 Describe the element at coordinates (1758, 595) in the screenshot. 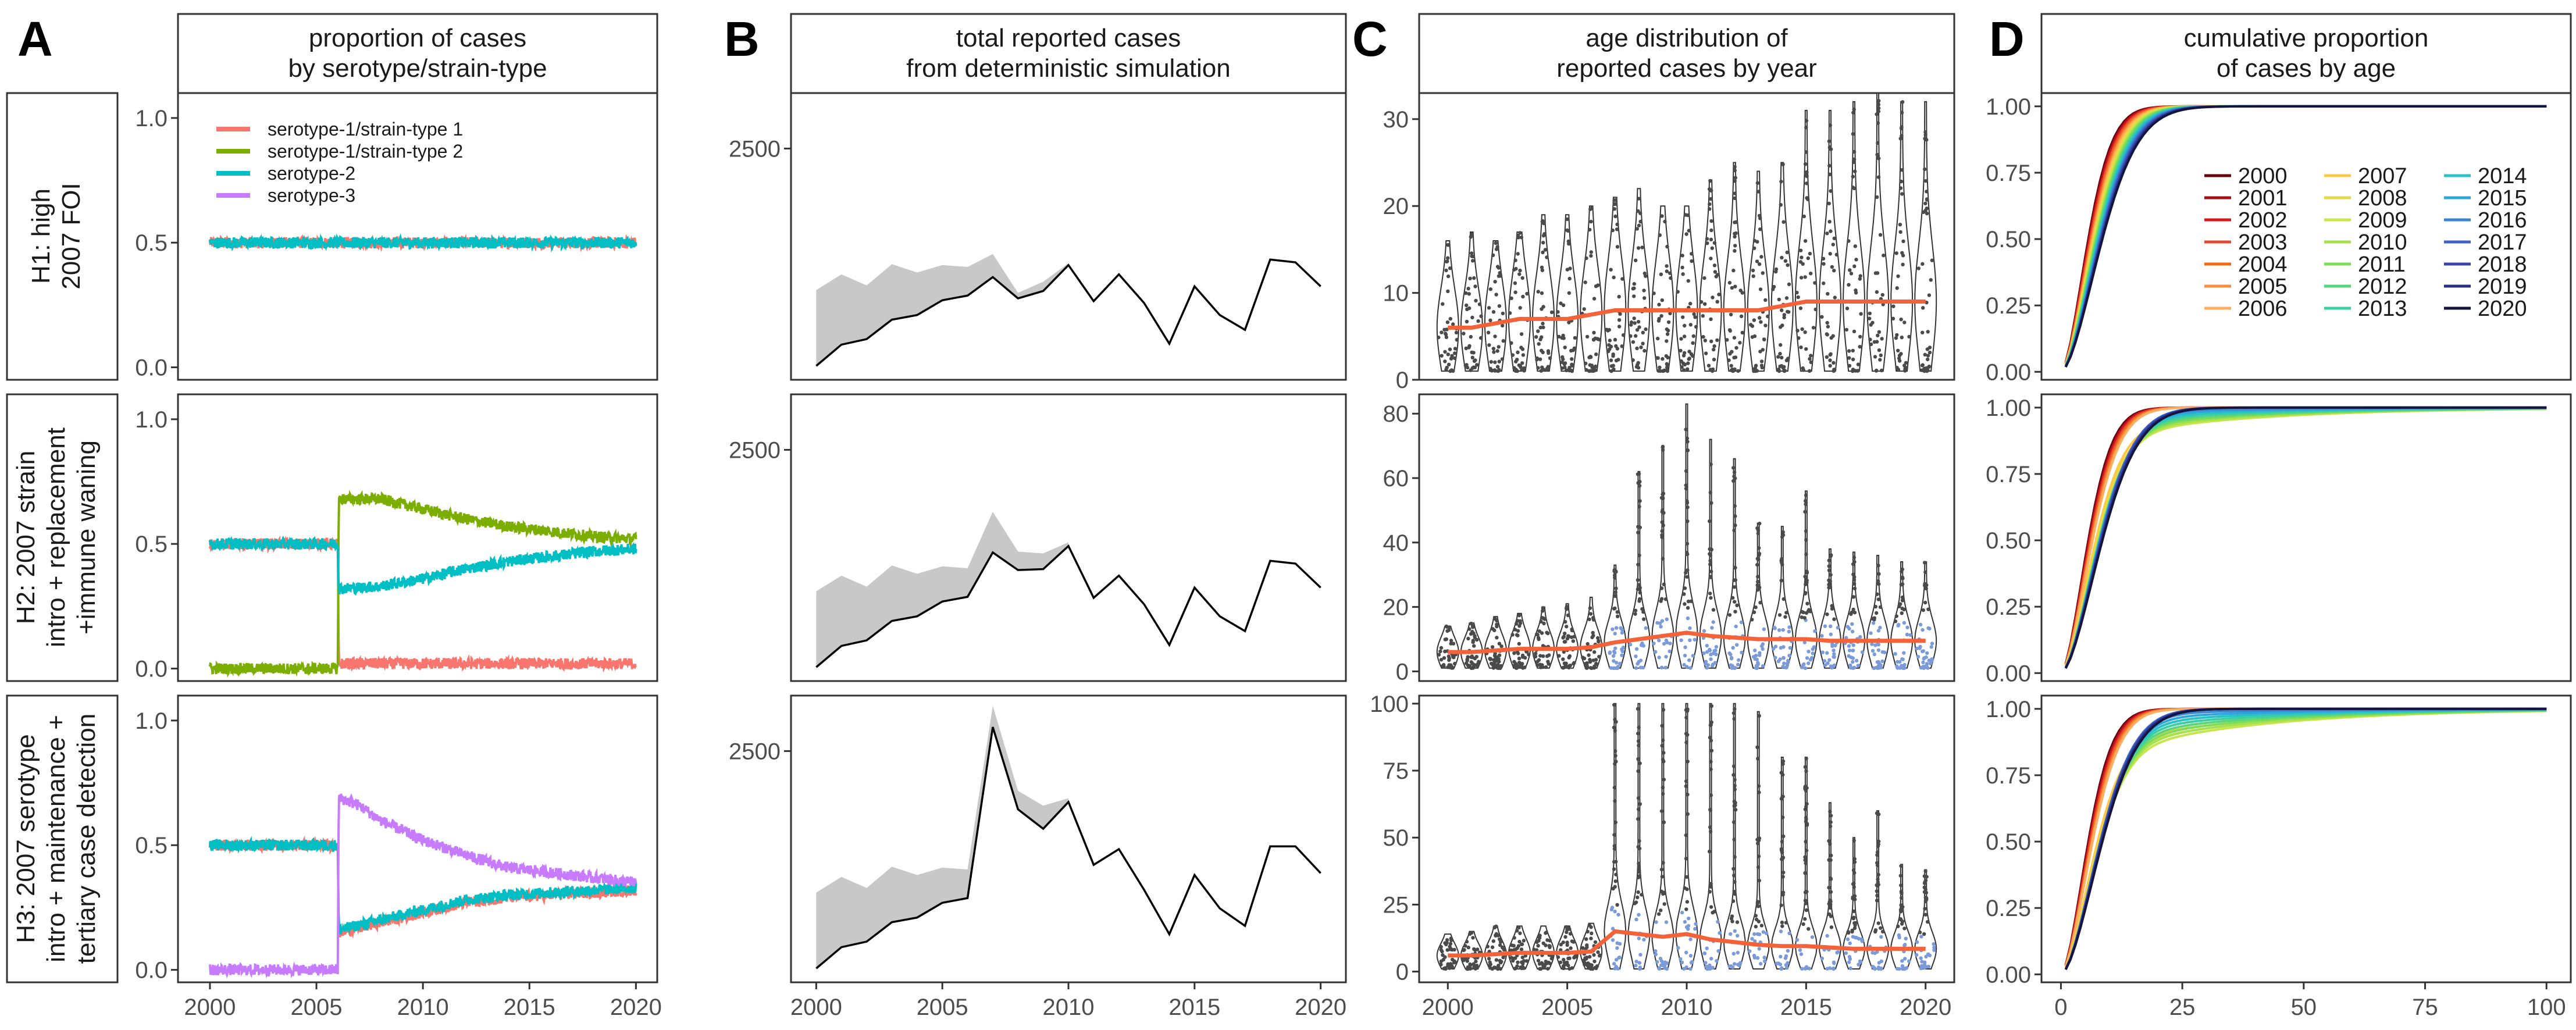

I see `panel-c-h2-violin-2013` at that location.